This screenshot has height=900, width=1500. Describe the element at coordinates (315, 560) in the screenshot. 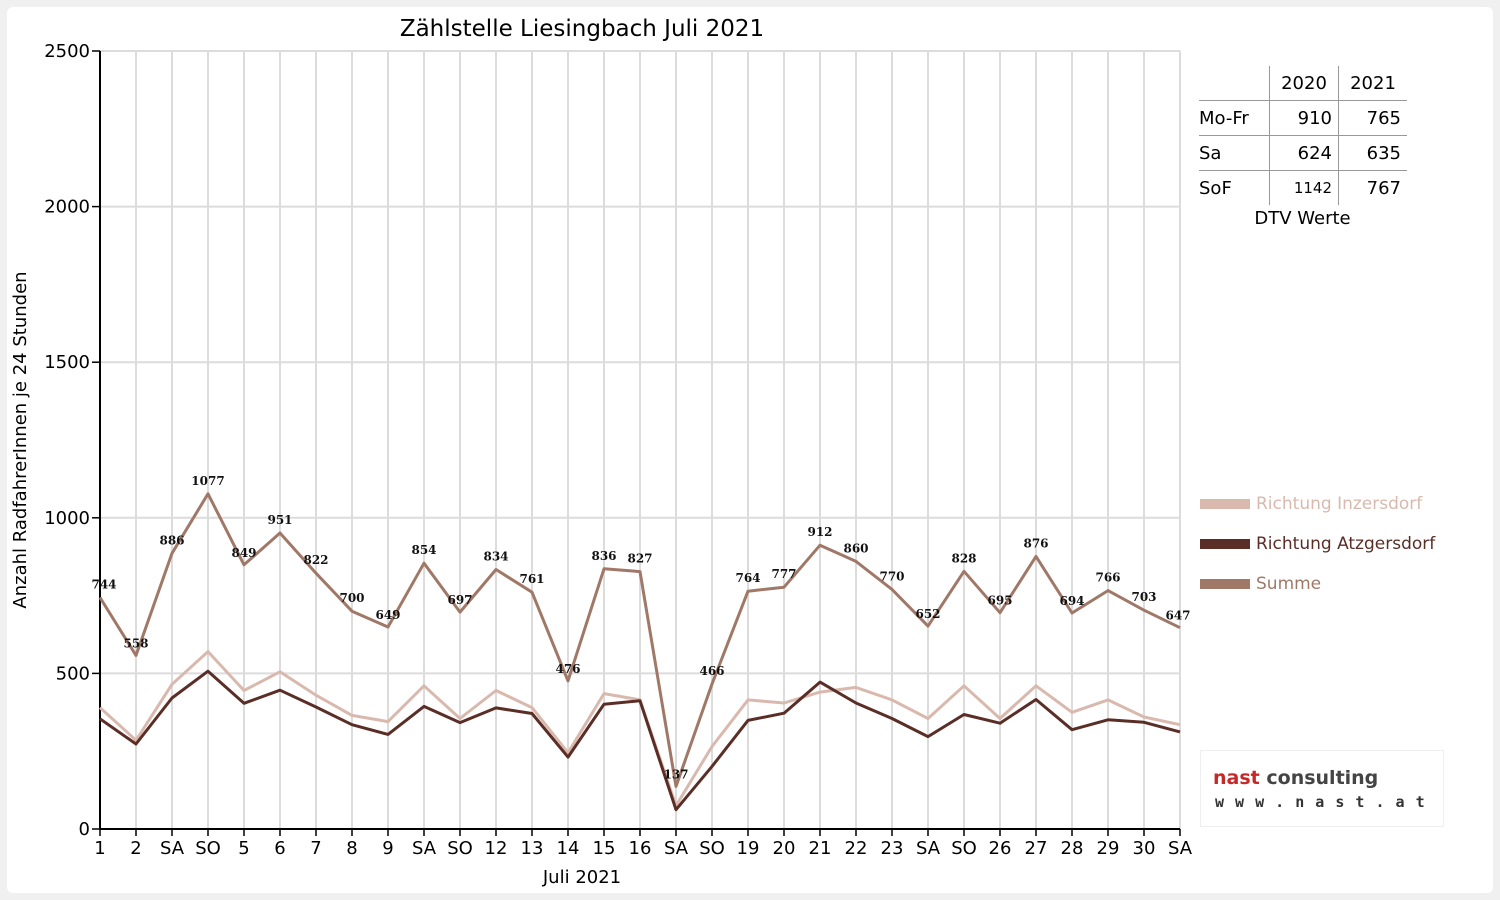

I see `data-label: 822` at that location.